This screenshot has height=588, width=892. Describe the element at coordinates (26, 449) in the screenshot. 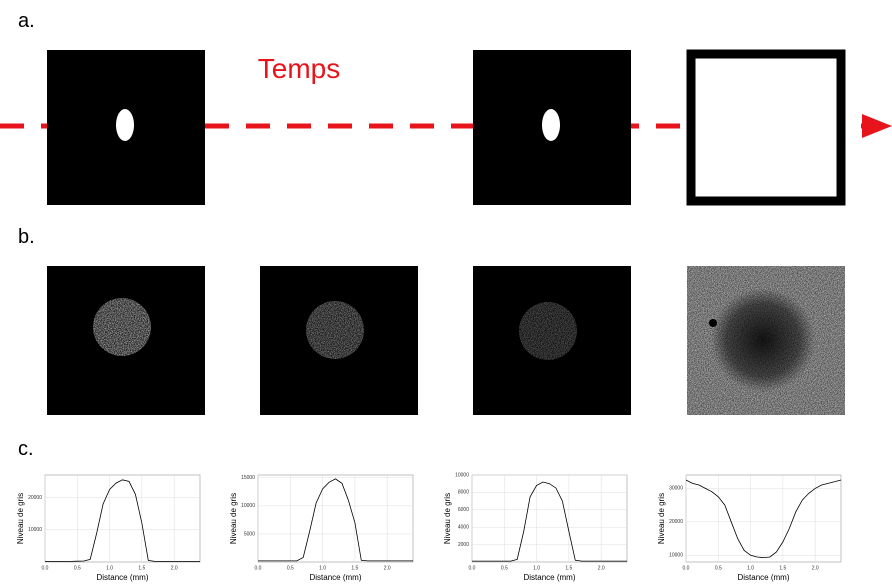

I see `panel-label: c.` at that location.